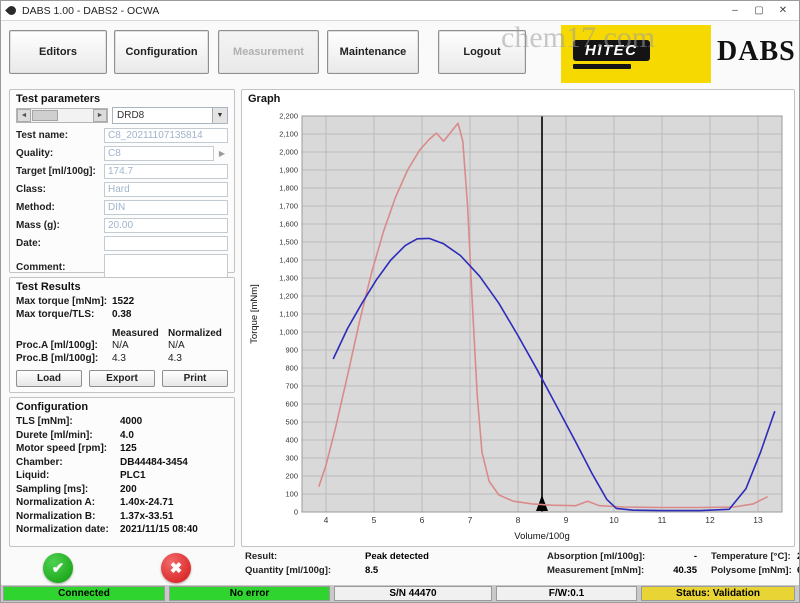  What do you see at coordinates (128, 489) in the screenshot?
I see `sampling-value: 200` at bounding box center [128, 489].